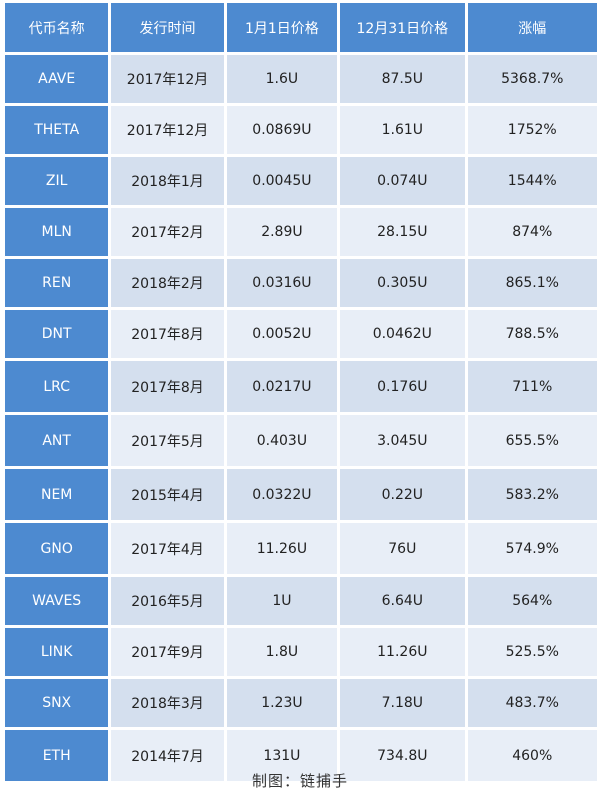 This screenshot has width=600, height=803. What do you see at coordinates (402, 79) in the screenshot?
I see `dec31-price-cell: 87.5U` at bounding box center [402, 79].